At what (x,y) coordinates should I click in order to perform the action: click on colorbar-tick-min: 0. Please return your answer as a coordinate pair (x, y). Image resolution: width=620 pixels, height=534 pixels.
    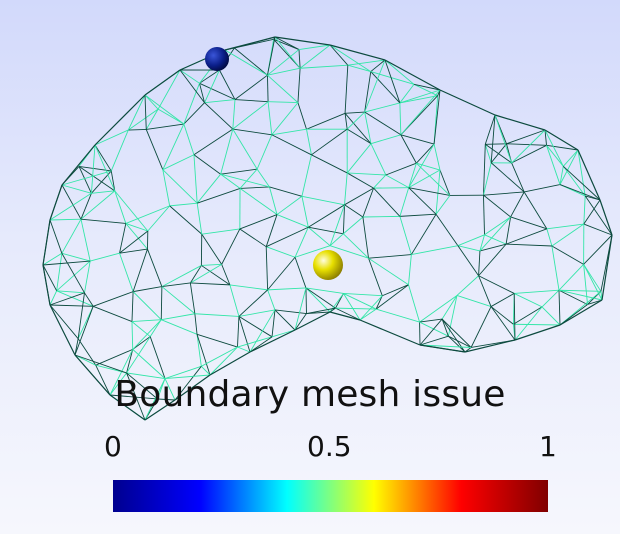
    Looking at the image, I should click on (113, 446).